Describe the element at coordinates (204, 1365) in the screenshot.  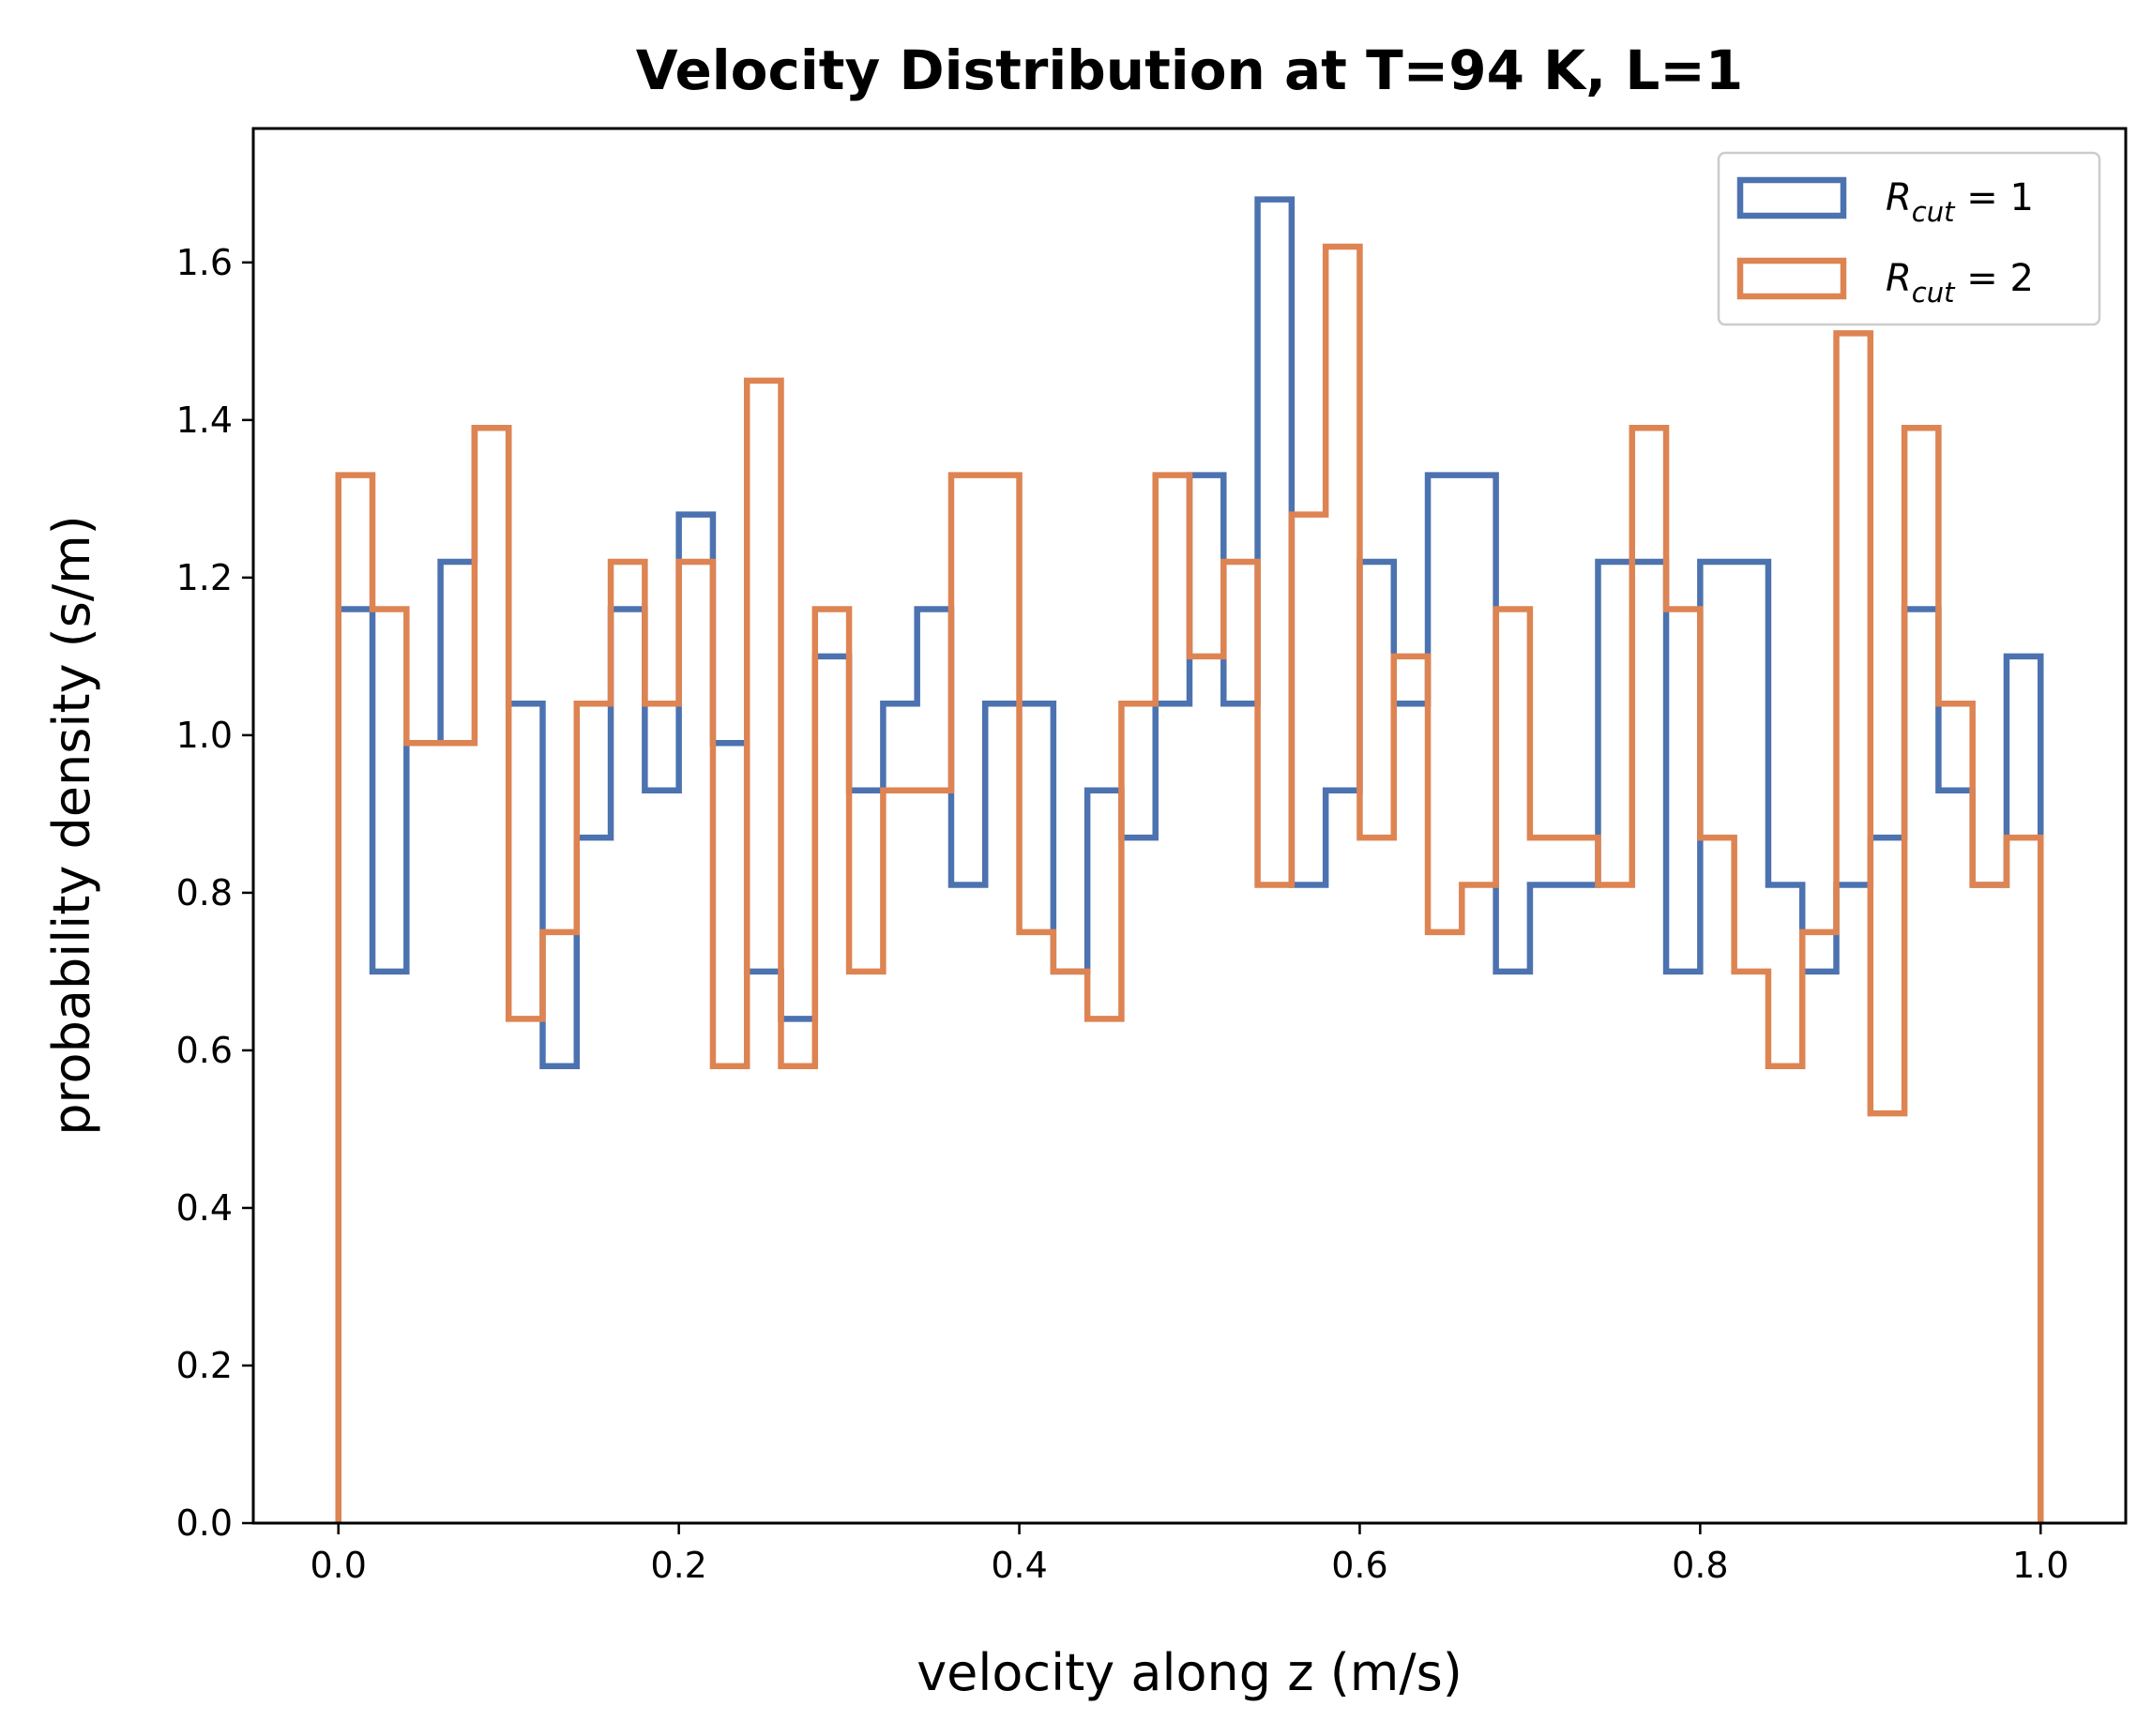
I see `y-tick-label: 0.2` at that location.